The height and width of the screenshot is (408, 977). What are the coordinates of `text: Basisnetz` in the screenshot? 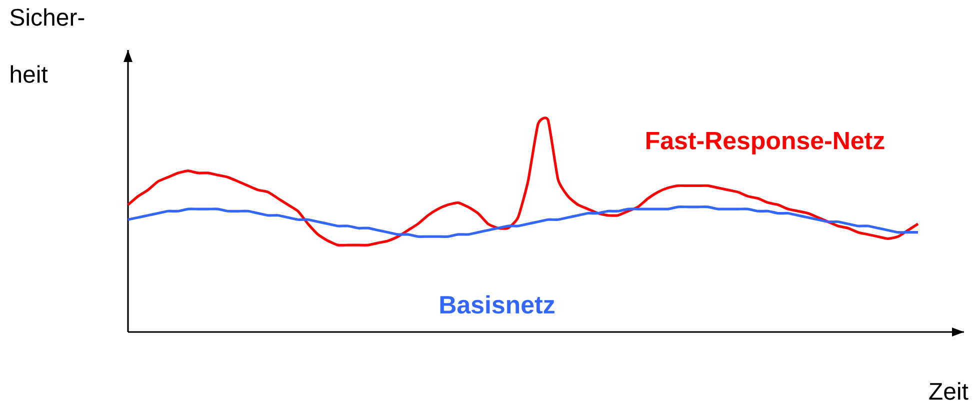 It's located at (497, 304).